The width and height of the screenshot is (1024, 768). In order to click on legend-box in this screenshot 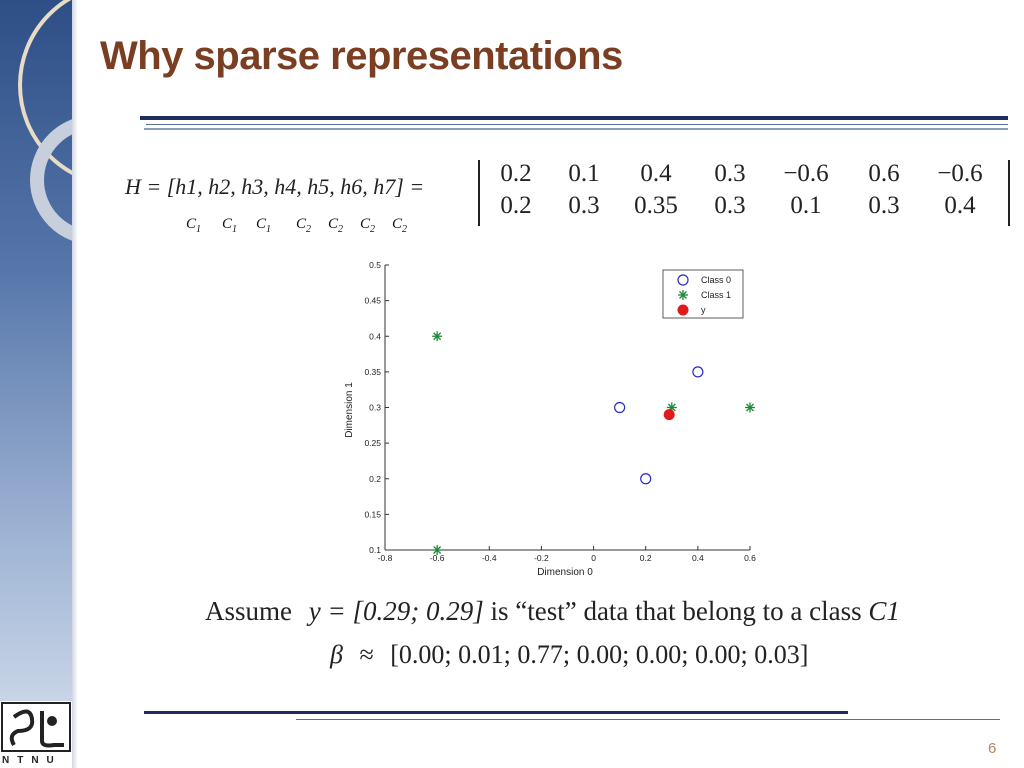, I will do `click(703, 294)`.